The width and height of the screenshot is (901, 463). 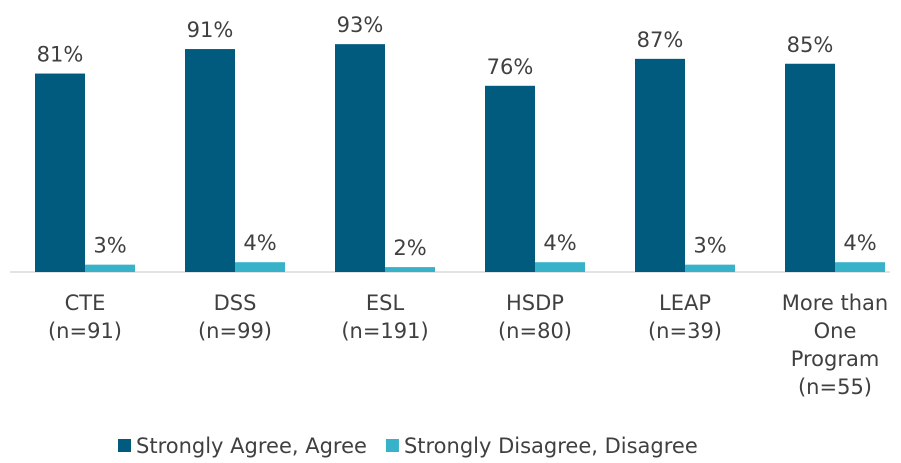 What do you see at coordinates (510, 67) in the screenshot?
I see `data-label: 76%` at bounding box center [510, 67].